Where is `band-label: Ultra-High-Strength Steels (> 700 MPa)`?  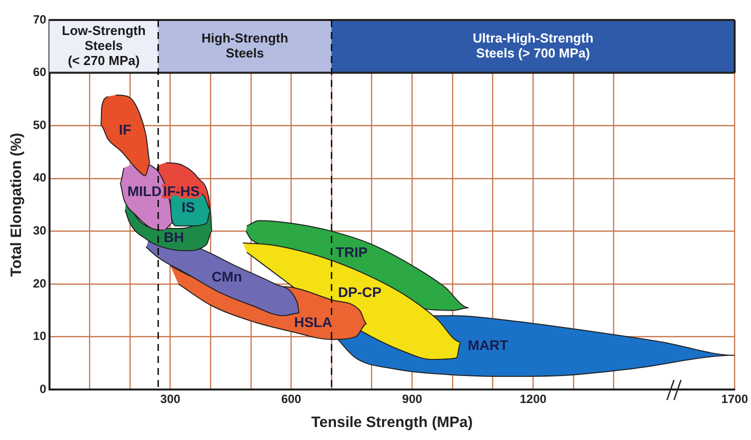 band-label: Ultra-High-Strength Steels (> 700 MPa) is located at coordinates (533, 45).